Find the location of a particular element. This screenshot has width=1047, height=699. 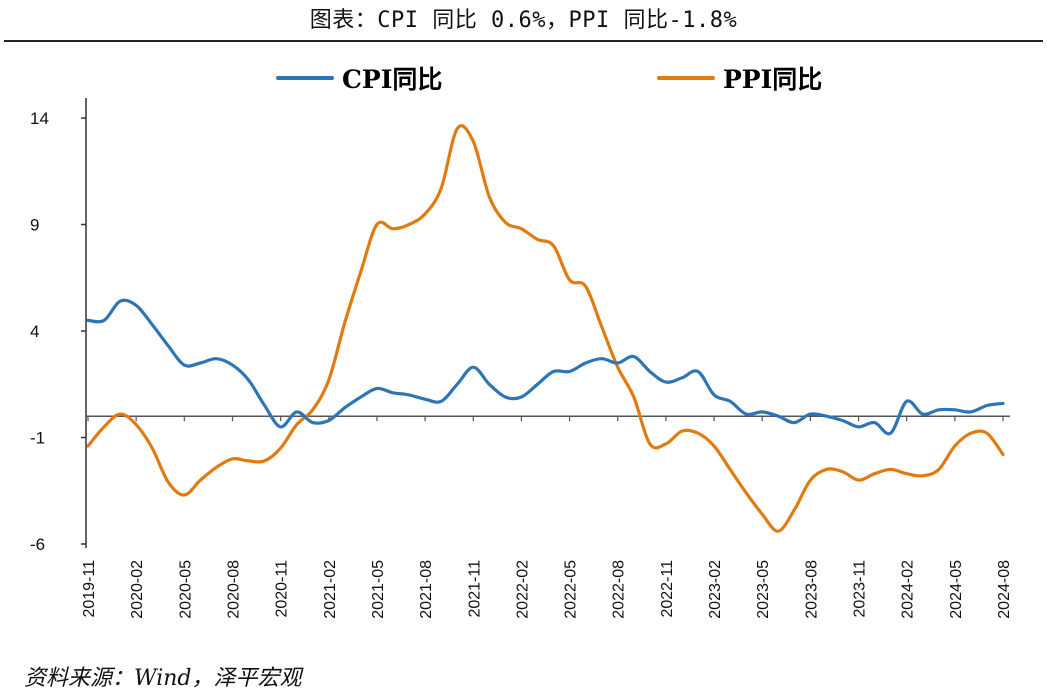

y-tick-label: 4 is located at coordinates (34, 331).